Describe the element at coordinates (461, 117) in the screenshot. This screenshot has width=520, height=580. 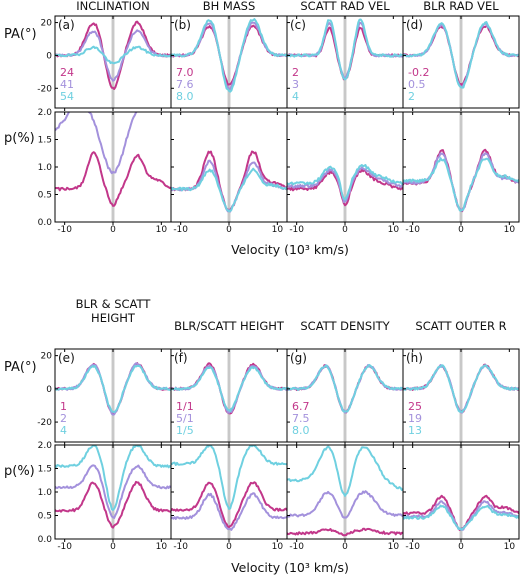
I see `panel-d: BLR RAD VEL(d) -0.20.52 -10 0 10` at that location.